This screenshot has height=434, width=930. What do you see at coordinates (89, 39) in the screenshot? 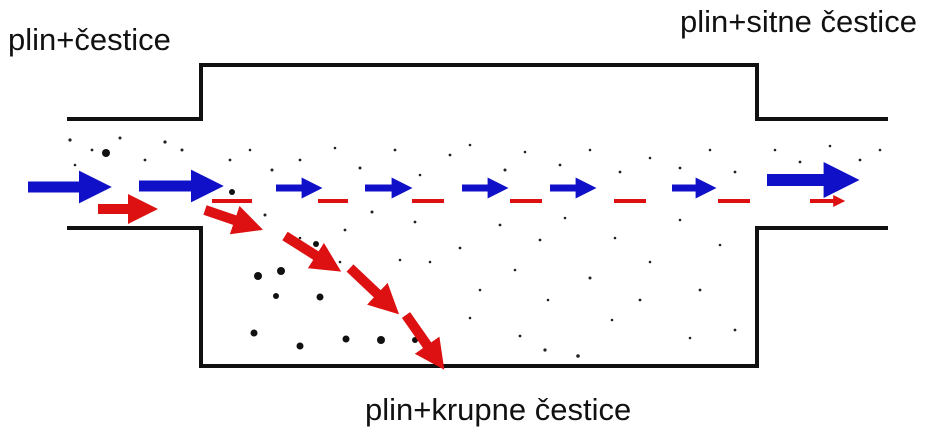
I see `inlet-label: plin+čestice` at bounding box center [89, 39].